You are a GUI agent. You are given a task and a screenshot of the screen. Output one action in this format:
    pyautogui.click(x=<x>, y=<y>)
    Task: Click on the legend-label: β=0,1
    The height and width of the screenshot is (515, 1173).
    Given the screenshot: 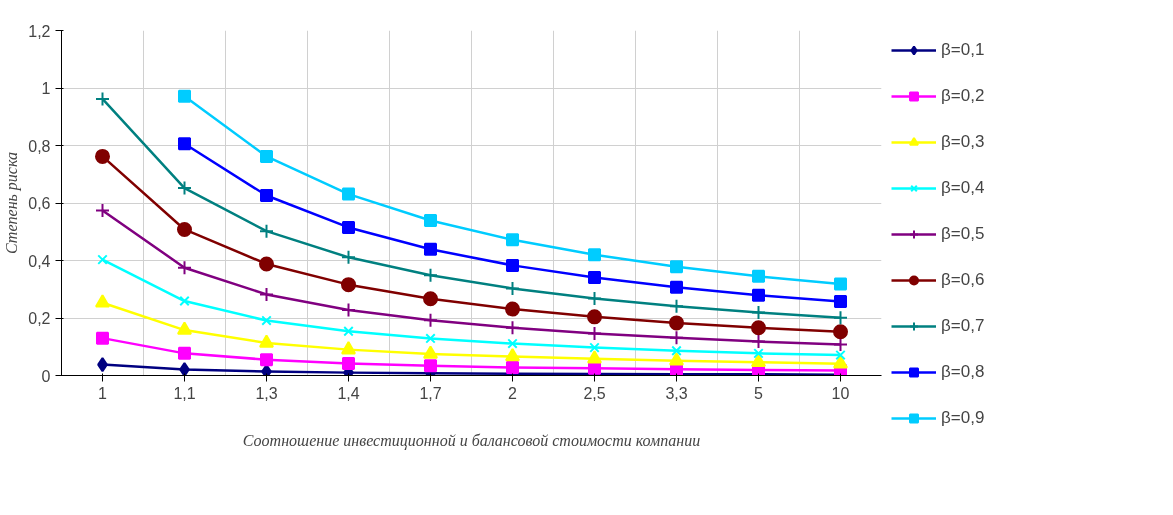 What is the action you would take?
    pyautogui.click(x=963, y=50)
    